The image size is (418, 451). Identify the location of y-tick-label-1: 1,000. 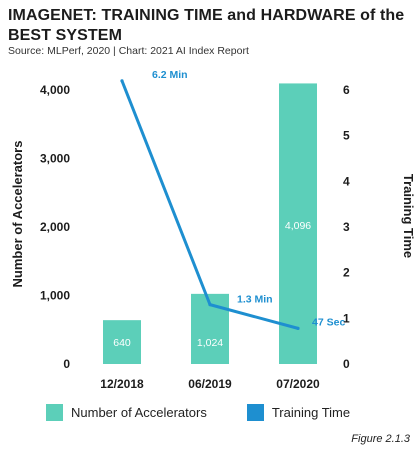
(55, 296).